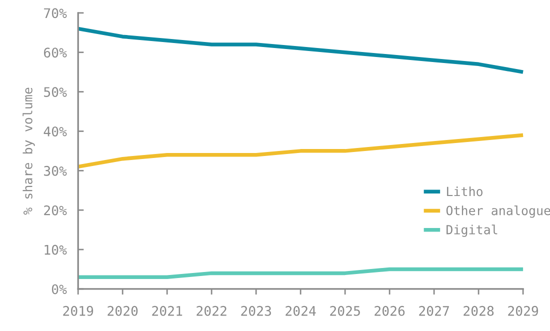 The height and width of the screenshot is (331, 550). Describe the element at coordinates (59, 289) in the screenshot. I see `y-tick-label: 0%` at that location.